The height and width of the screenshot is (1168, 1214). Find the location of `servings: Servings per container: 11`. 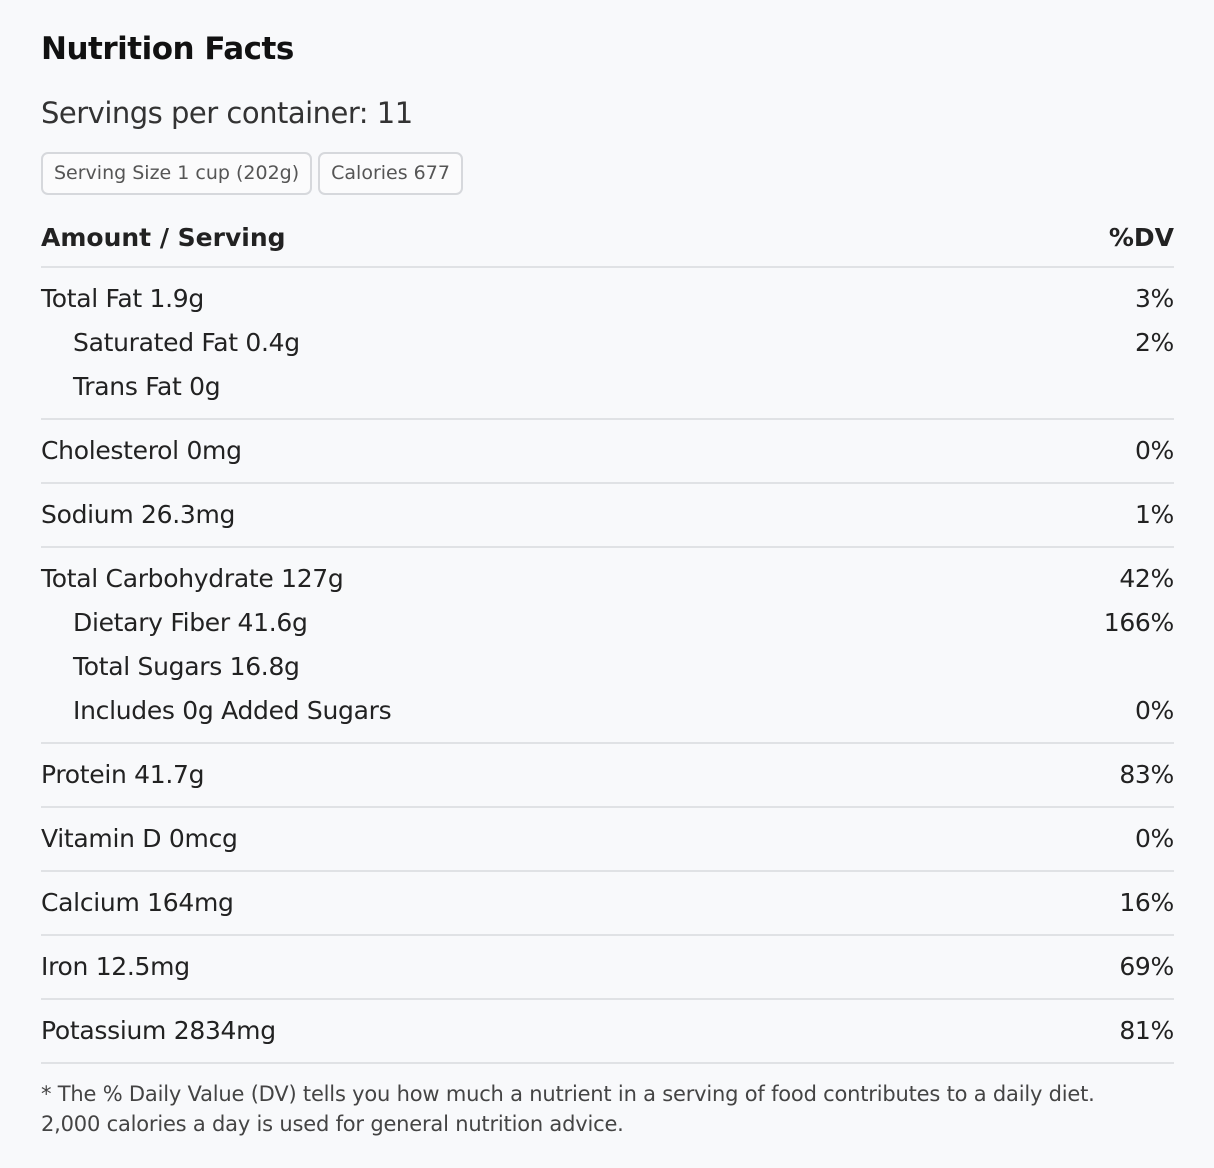

servings: Servings per container: 11 is located at coordinates (227, 113).